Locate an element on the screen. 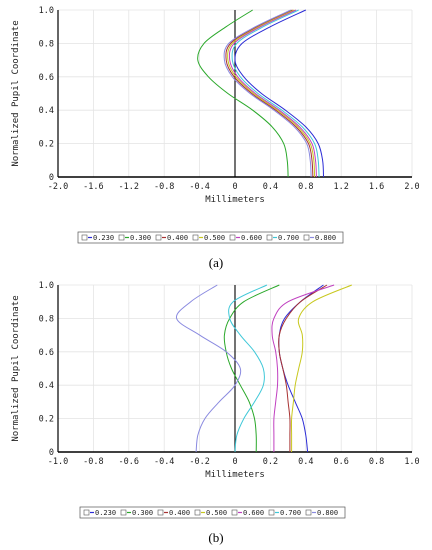 This screenshot has width=432, height=550. x-tick-label: 1.6 is located at coordinates (376, 187).